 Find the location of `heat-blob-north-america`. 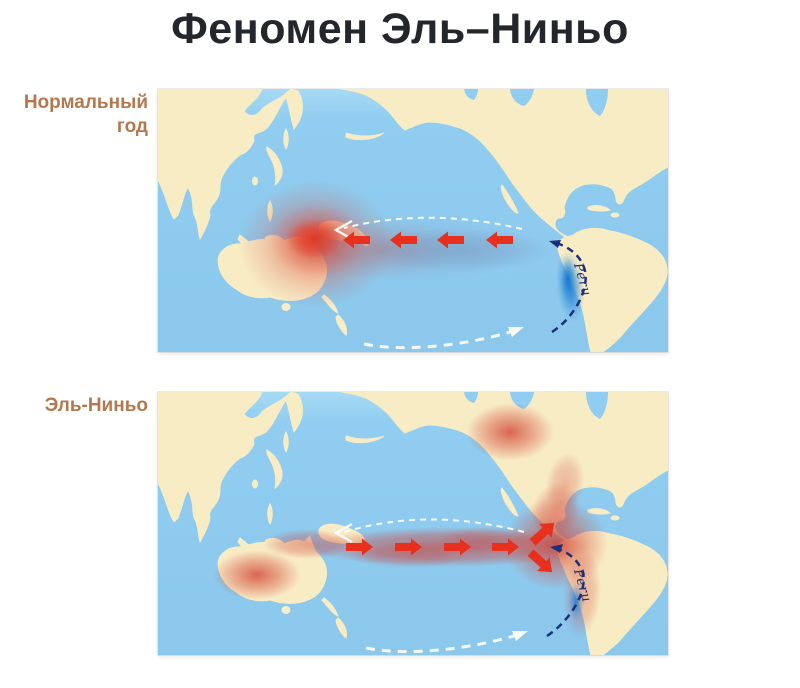

heat-blob-north-america is located at coordinates (510, 432).